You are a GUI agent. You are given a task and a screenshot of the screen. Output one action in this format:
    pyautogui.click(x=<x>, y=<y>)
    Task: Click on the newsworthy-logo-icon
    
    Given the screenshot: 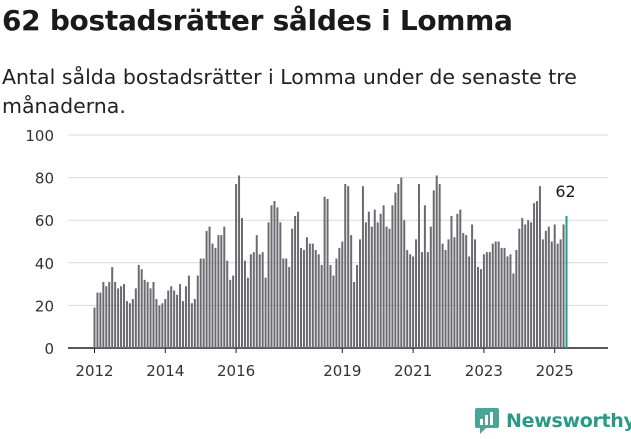 What is the action you would take?
    pyautogui.click(x=487, y=421)
    